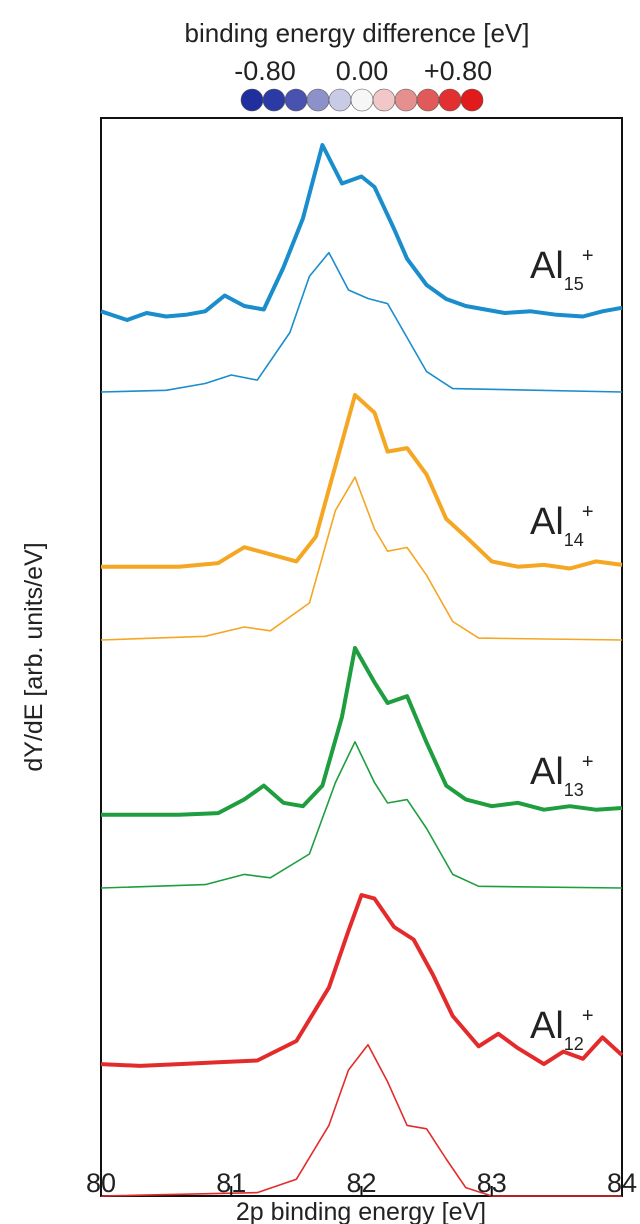 This screenshot has height=1224, width=640. I want to click on x-tick-label: 84, so click(622, 1183).